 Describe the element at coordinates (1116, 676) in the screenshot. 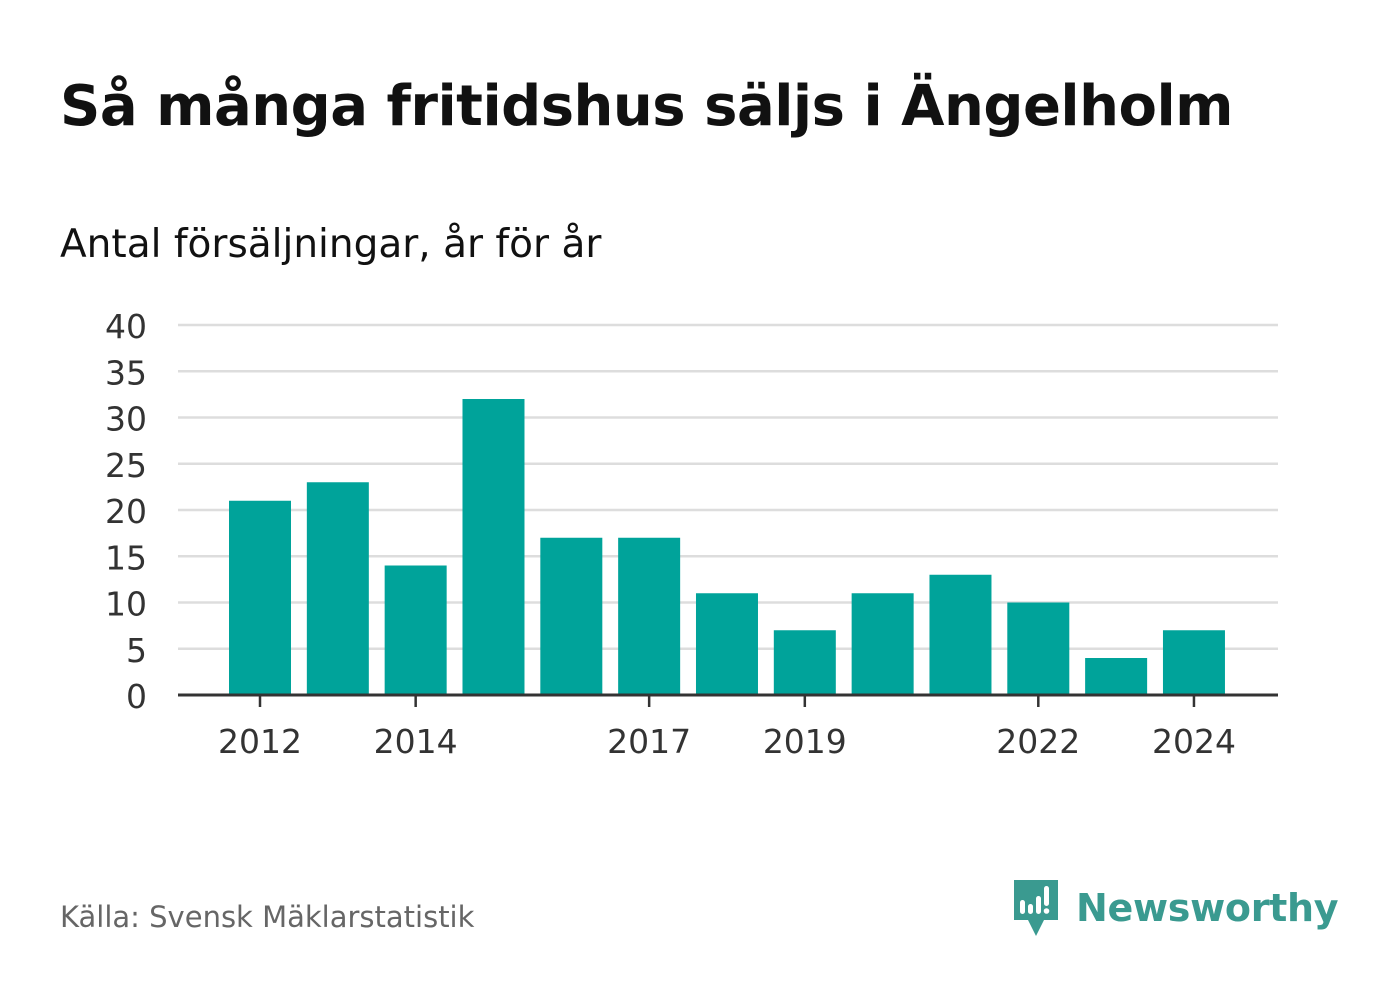

I see `bar-2023` at that location.